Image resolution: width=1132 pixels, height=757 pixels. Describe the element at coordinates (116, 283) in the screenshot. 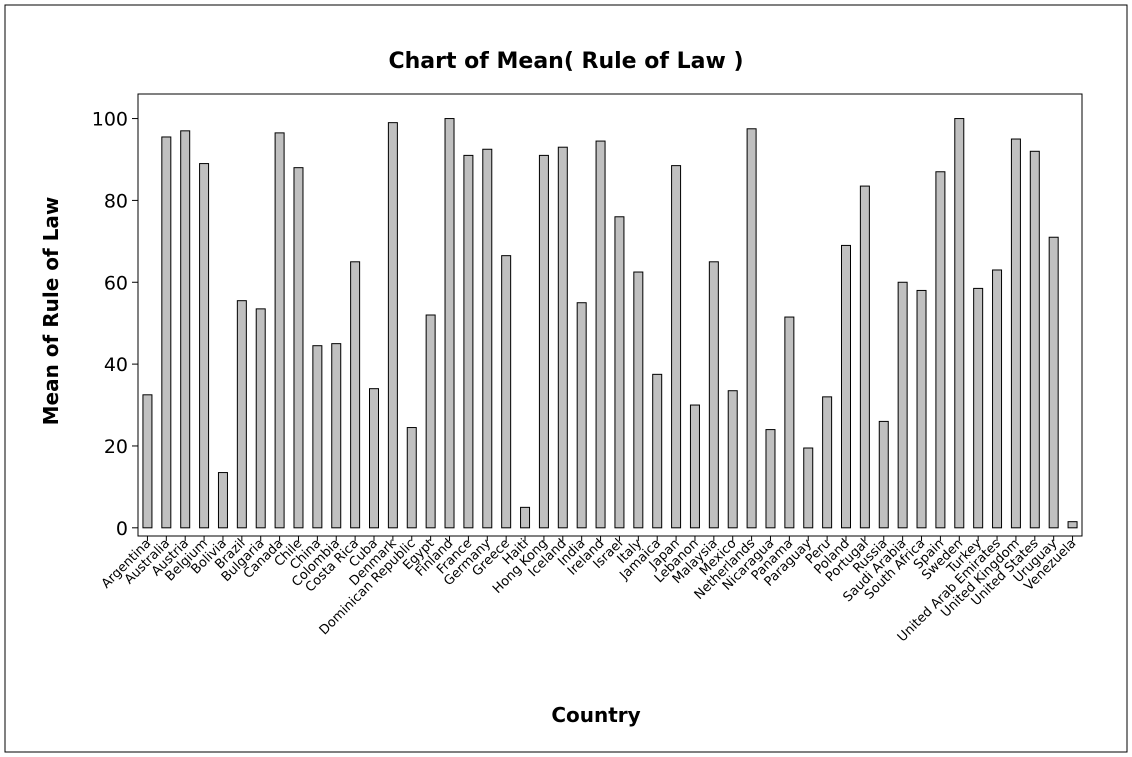

I see `y-tick-label: 60` at that location.